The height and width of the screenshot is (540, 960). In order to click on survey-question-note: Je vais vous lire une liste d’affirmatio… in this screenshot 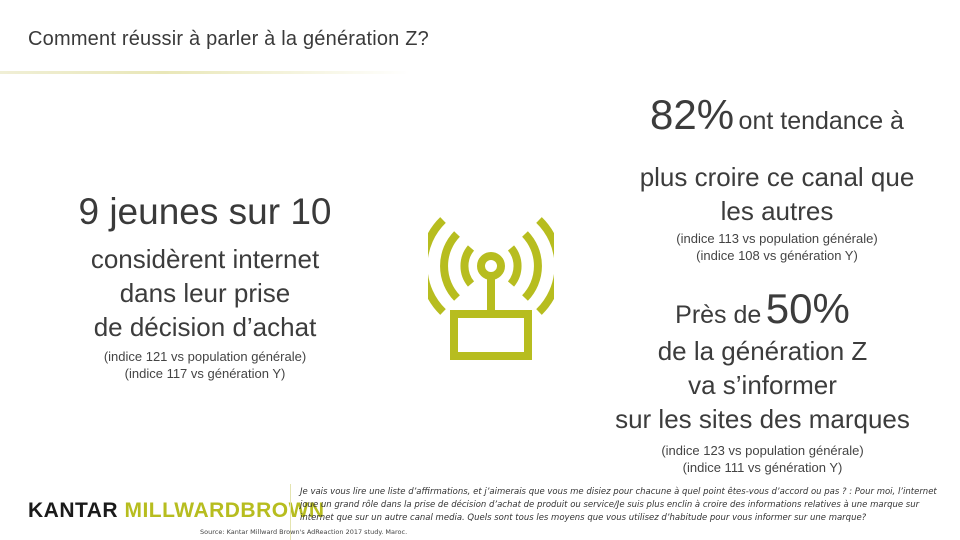, I will do `click(618, 505)`.